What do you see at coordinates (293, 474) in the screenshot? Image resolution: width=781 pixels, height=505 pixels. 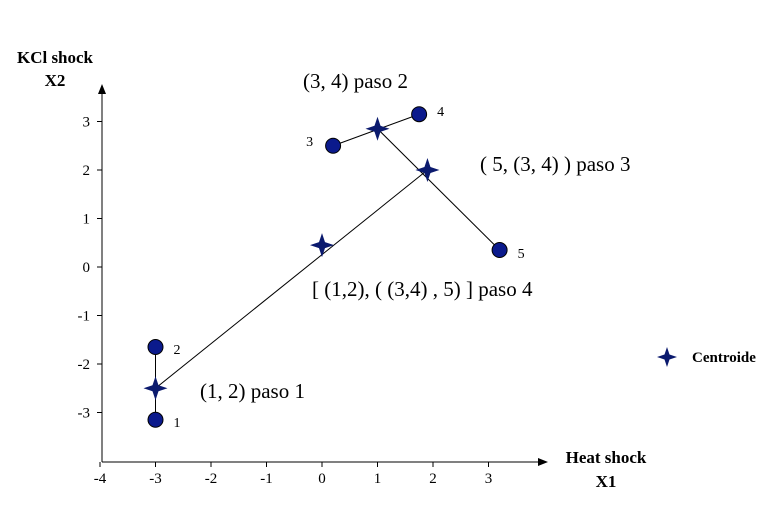 I see `x-ticks: -4 -3 -2 -1 0 1 2 3` at bounding box center [293, 474].